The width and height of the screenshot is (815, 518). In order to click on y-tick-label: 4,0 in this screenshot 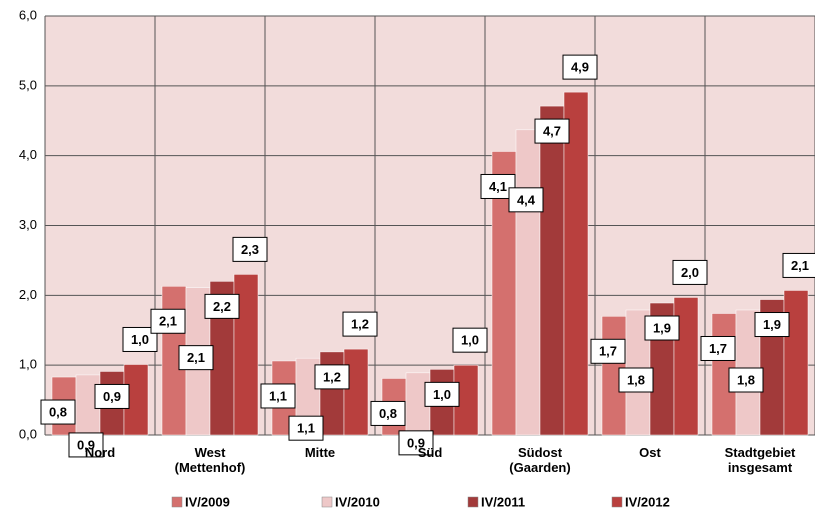, I will do `click(28, 154)`.